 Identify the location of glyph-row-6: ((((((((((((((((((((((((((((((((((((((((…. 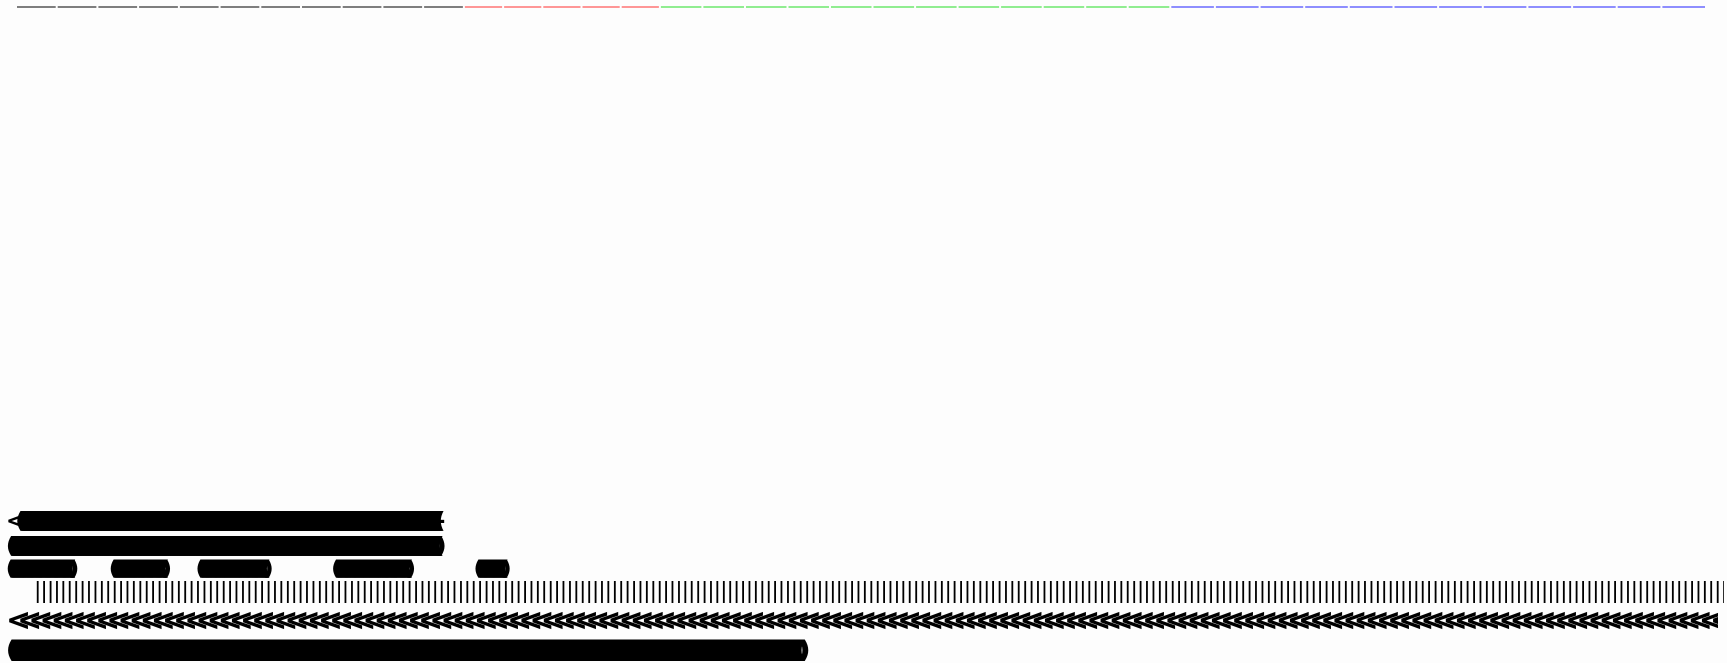
(408, 650).